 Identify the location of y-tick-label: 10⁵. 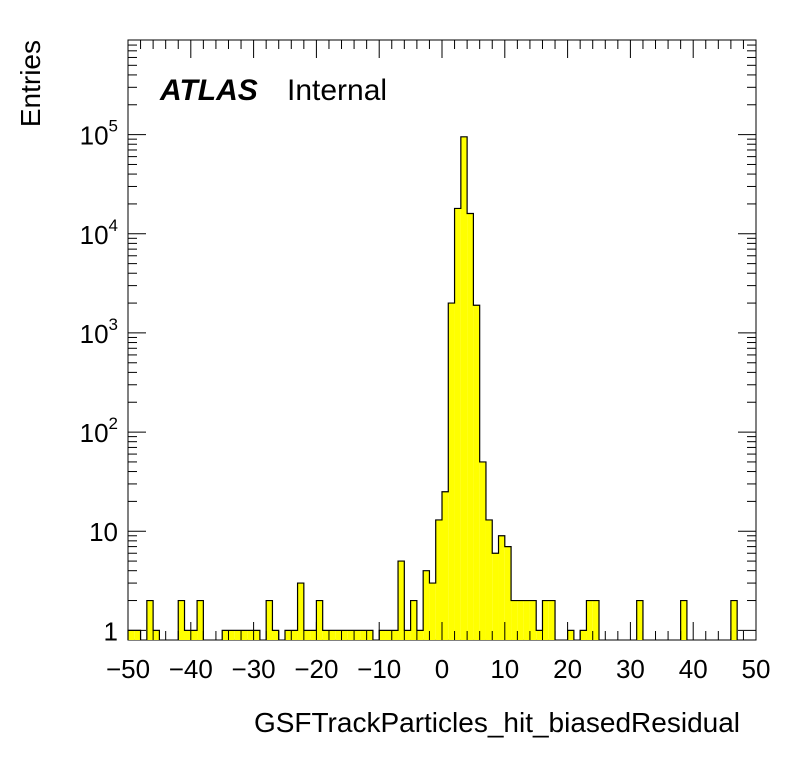
(99, 134).